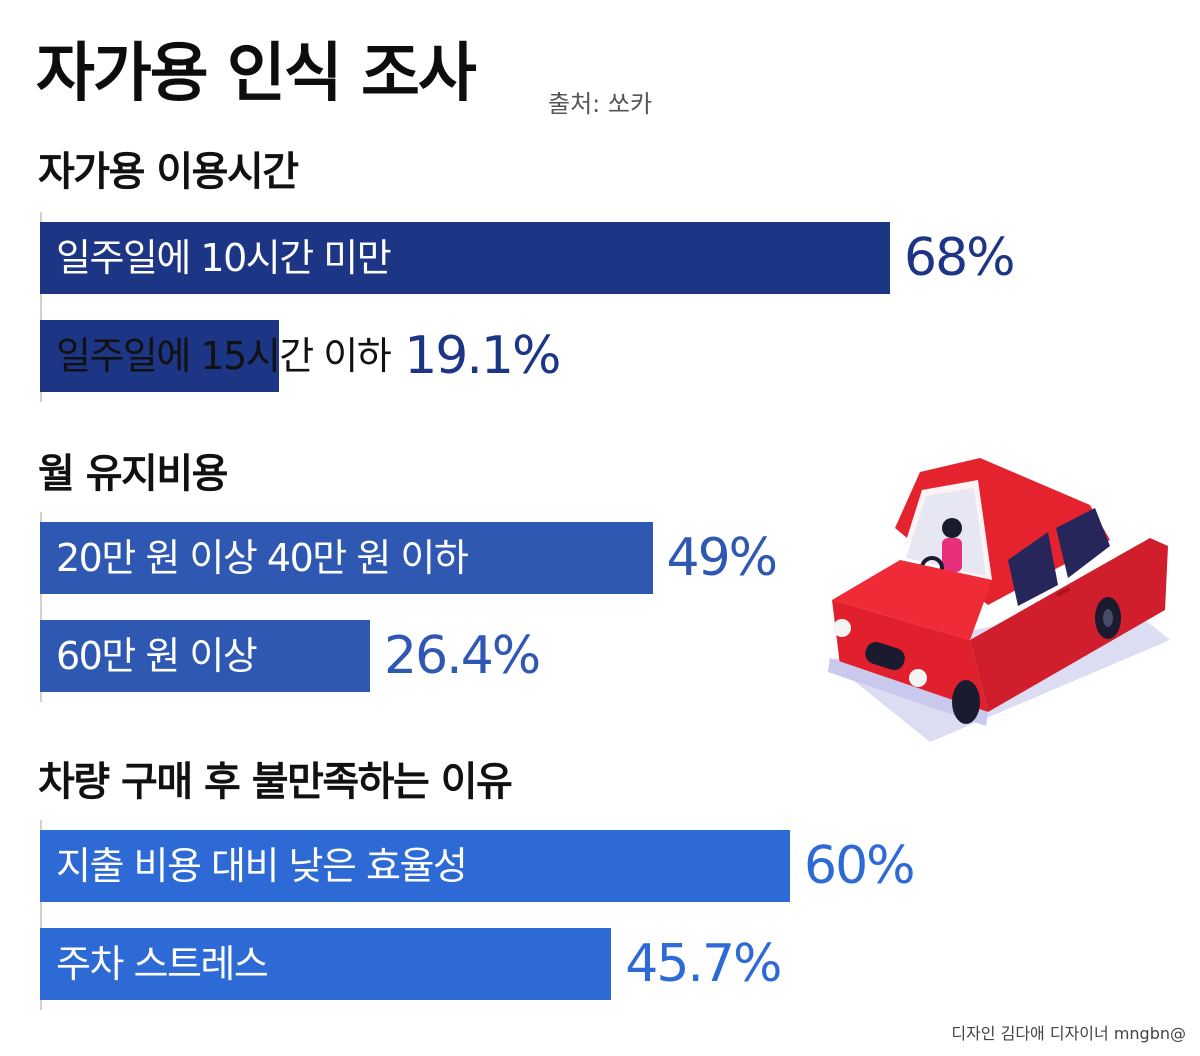  I want to click on page-title: 자가용 인식 조사, so click(256, 74).